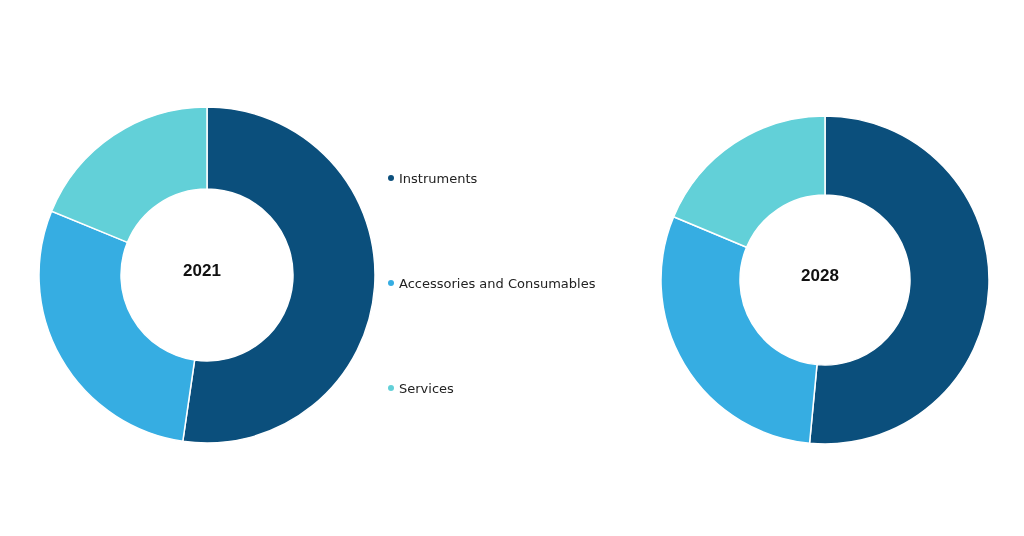 This screenshot has height=536, width=1024. I want to click on text: 2021, so click(202, 270).